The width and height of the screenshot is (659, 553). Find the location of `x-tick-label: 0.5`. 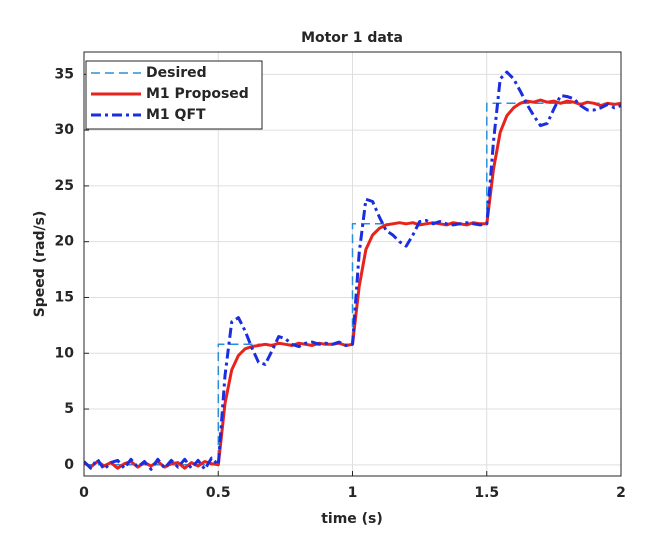

x-tick-label: 0.5 is located at coordinates (218, 493).